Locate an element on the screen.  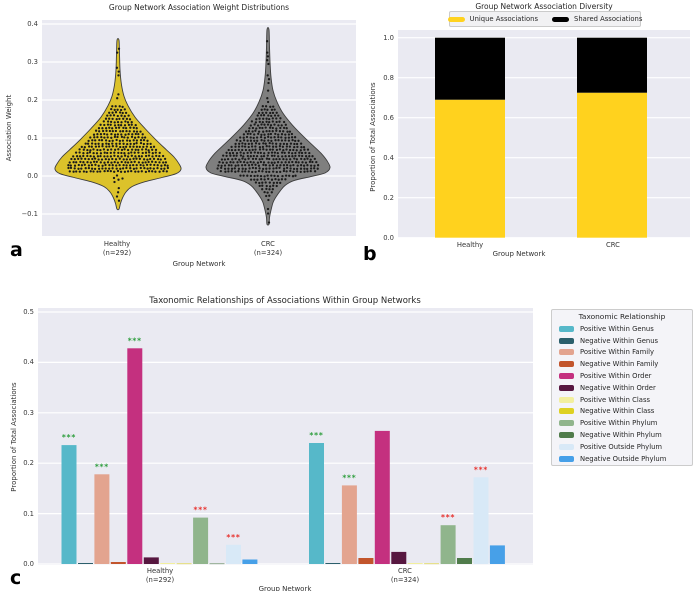
panel-b-ylabel: Proportion of Total Associations is located at coordinates (373, 137).